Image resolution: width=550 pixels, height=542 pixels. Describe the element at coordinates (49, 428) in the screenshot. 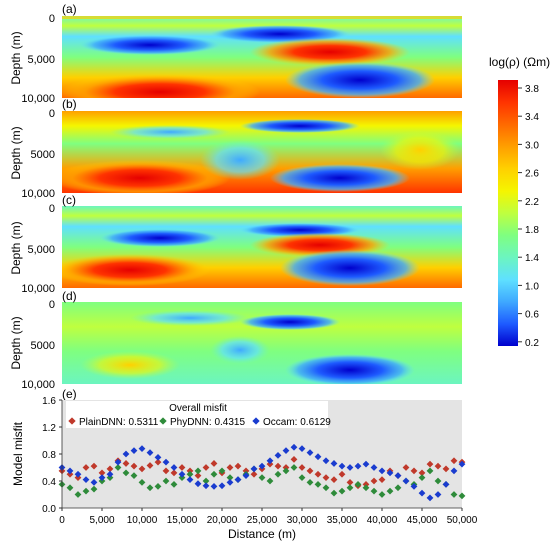

I see `y-tick-label: 1.2` at that location.